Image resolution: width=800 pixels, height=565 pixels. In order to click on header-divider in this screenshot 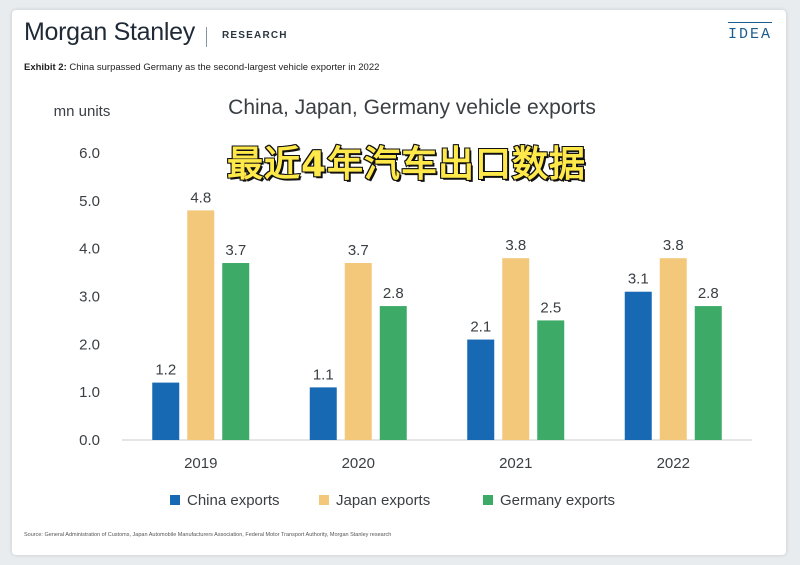, I will do `click(206, 37)`.